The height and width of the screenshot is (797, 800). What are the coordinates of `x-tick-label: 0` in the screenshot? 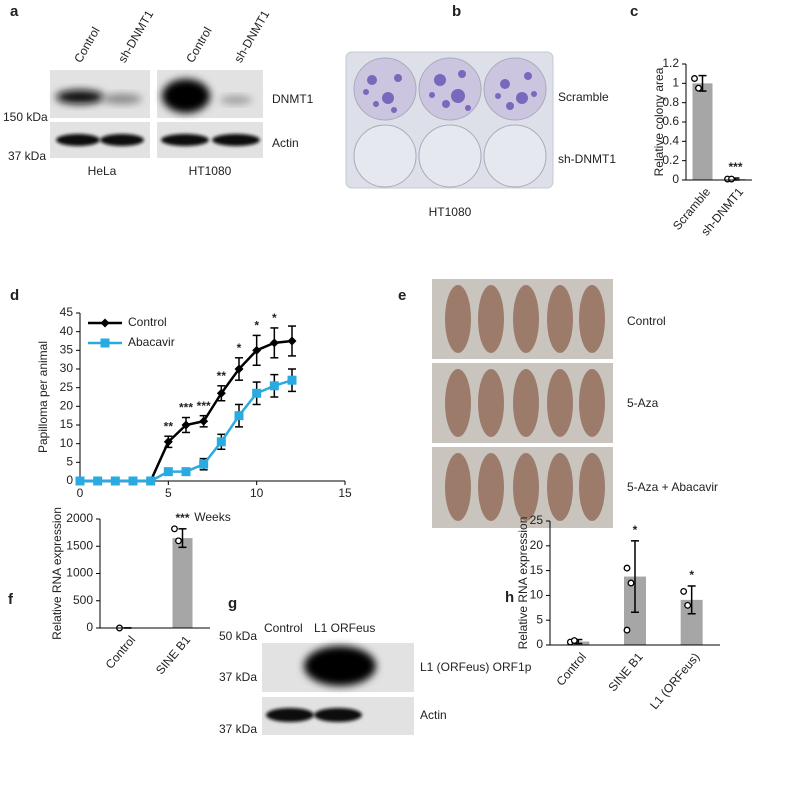 It's located at (80, 493).